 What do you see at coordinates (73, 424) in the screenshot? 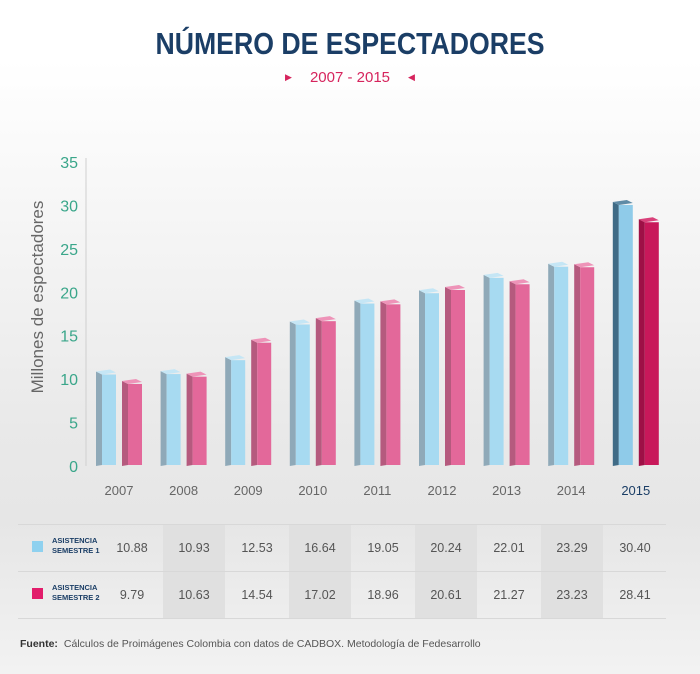
I see `y-tick-label: 5` at bounding box center [73, 424].